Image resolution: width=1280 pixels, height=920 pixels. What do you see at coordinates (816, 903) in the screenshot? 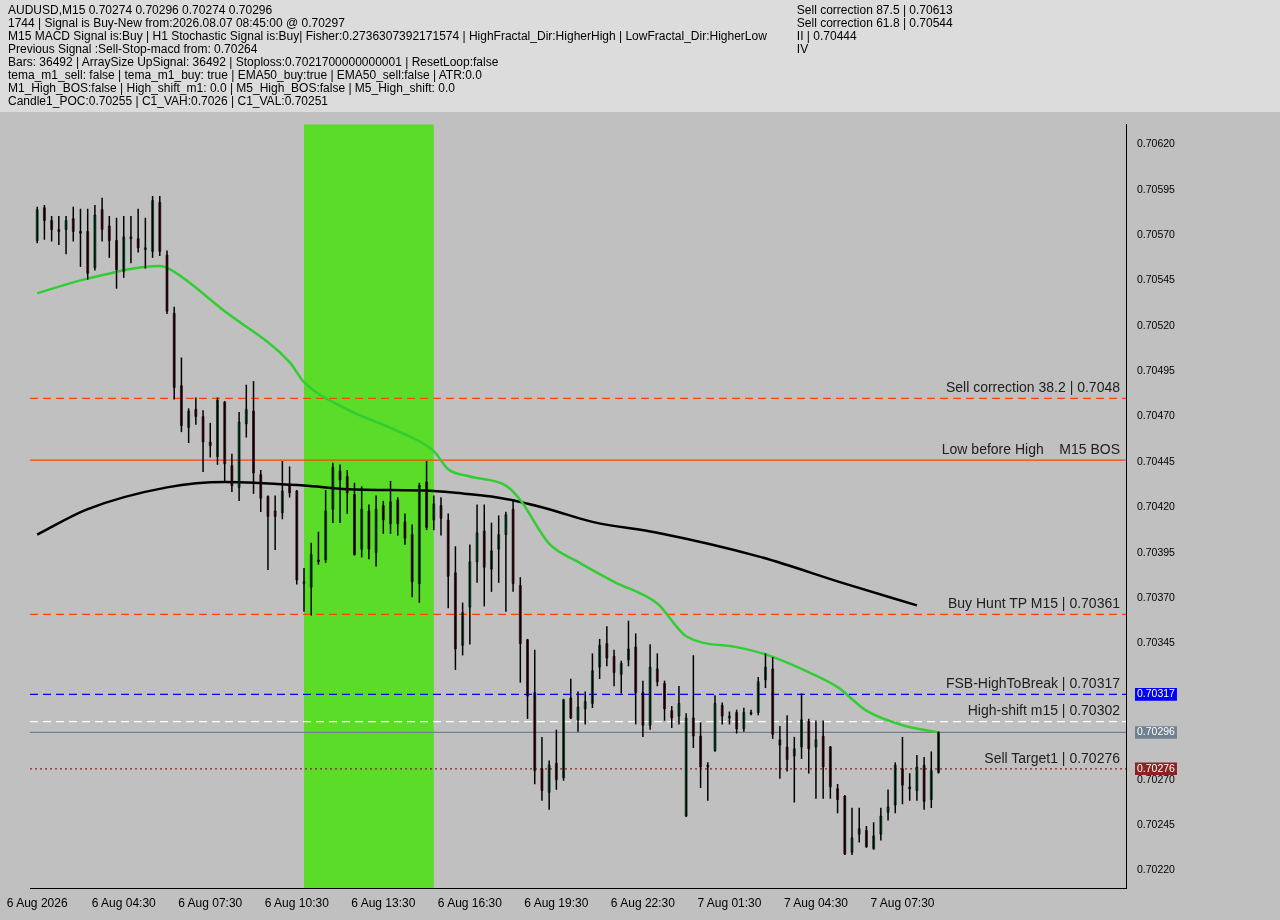
I see `x-tick-label: 7 Aug 04:30` at bounding box center [816, 903].